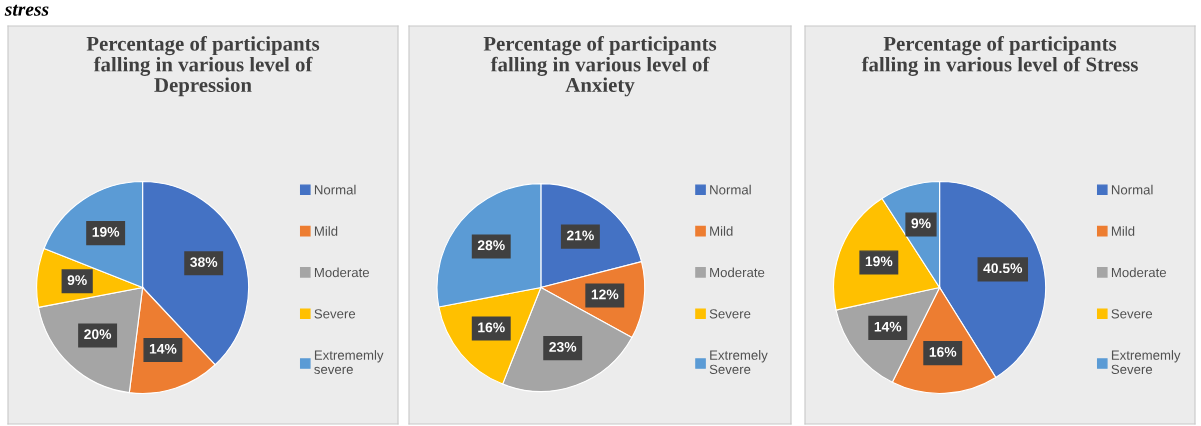 This screenshot has height=426, width=1201. Describe the element at coordinates (1146, 362) in the screenshot. I see `legend-label: Extrememly Severe` at that location.